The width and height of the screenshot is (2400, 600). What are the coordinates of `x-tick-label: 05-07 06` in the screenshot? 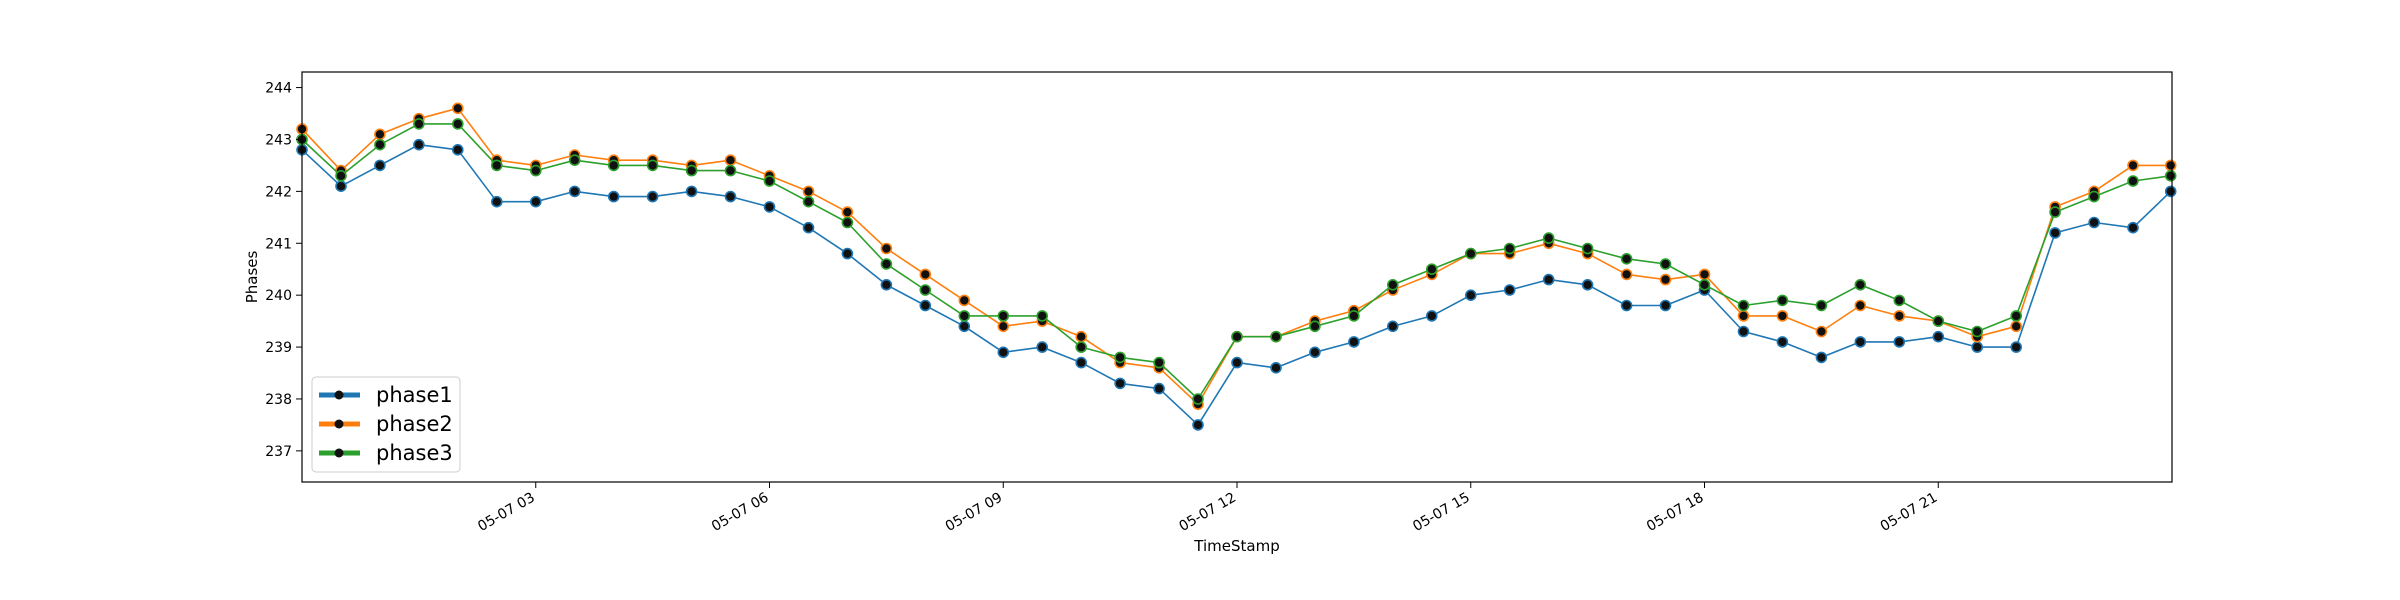 It's located at (740, 512).